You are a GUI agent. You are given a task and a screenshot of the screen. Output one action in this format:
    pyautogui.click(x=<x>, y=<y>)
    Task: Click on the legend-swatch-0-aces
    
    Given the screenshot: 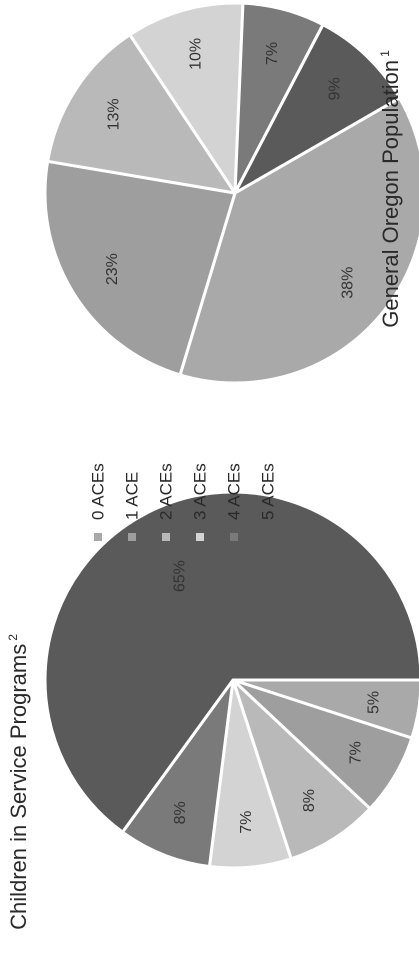 What is the action you would take?
    pyautogui.click(x=98, y=537)
    